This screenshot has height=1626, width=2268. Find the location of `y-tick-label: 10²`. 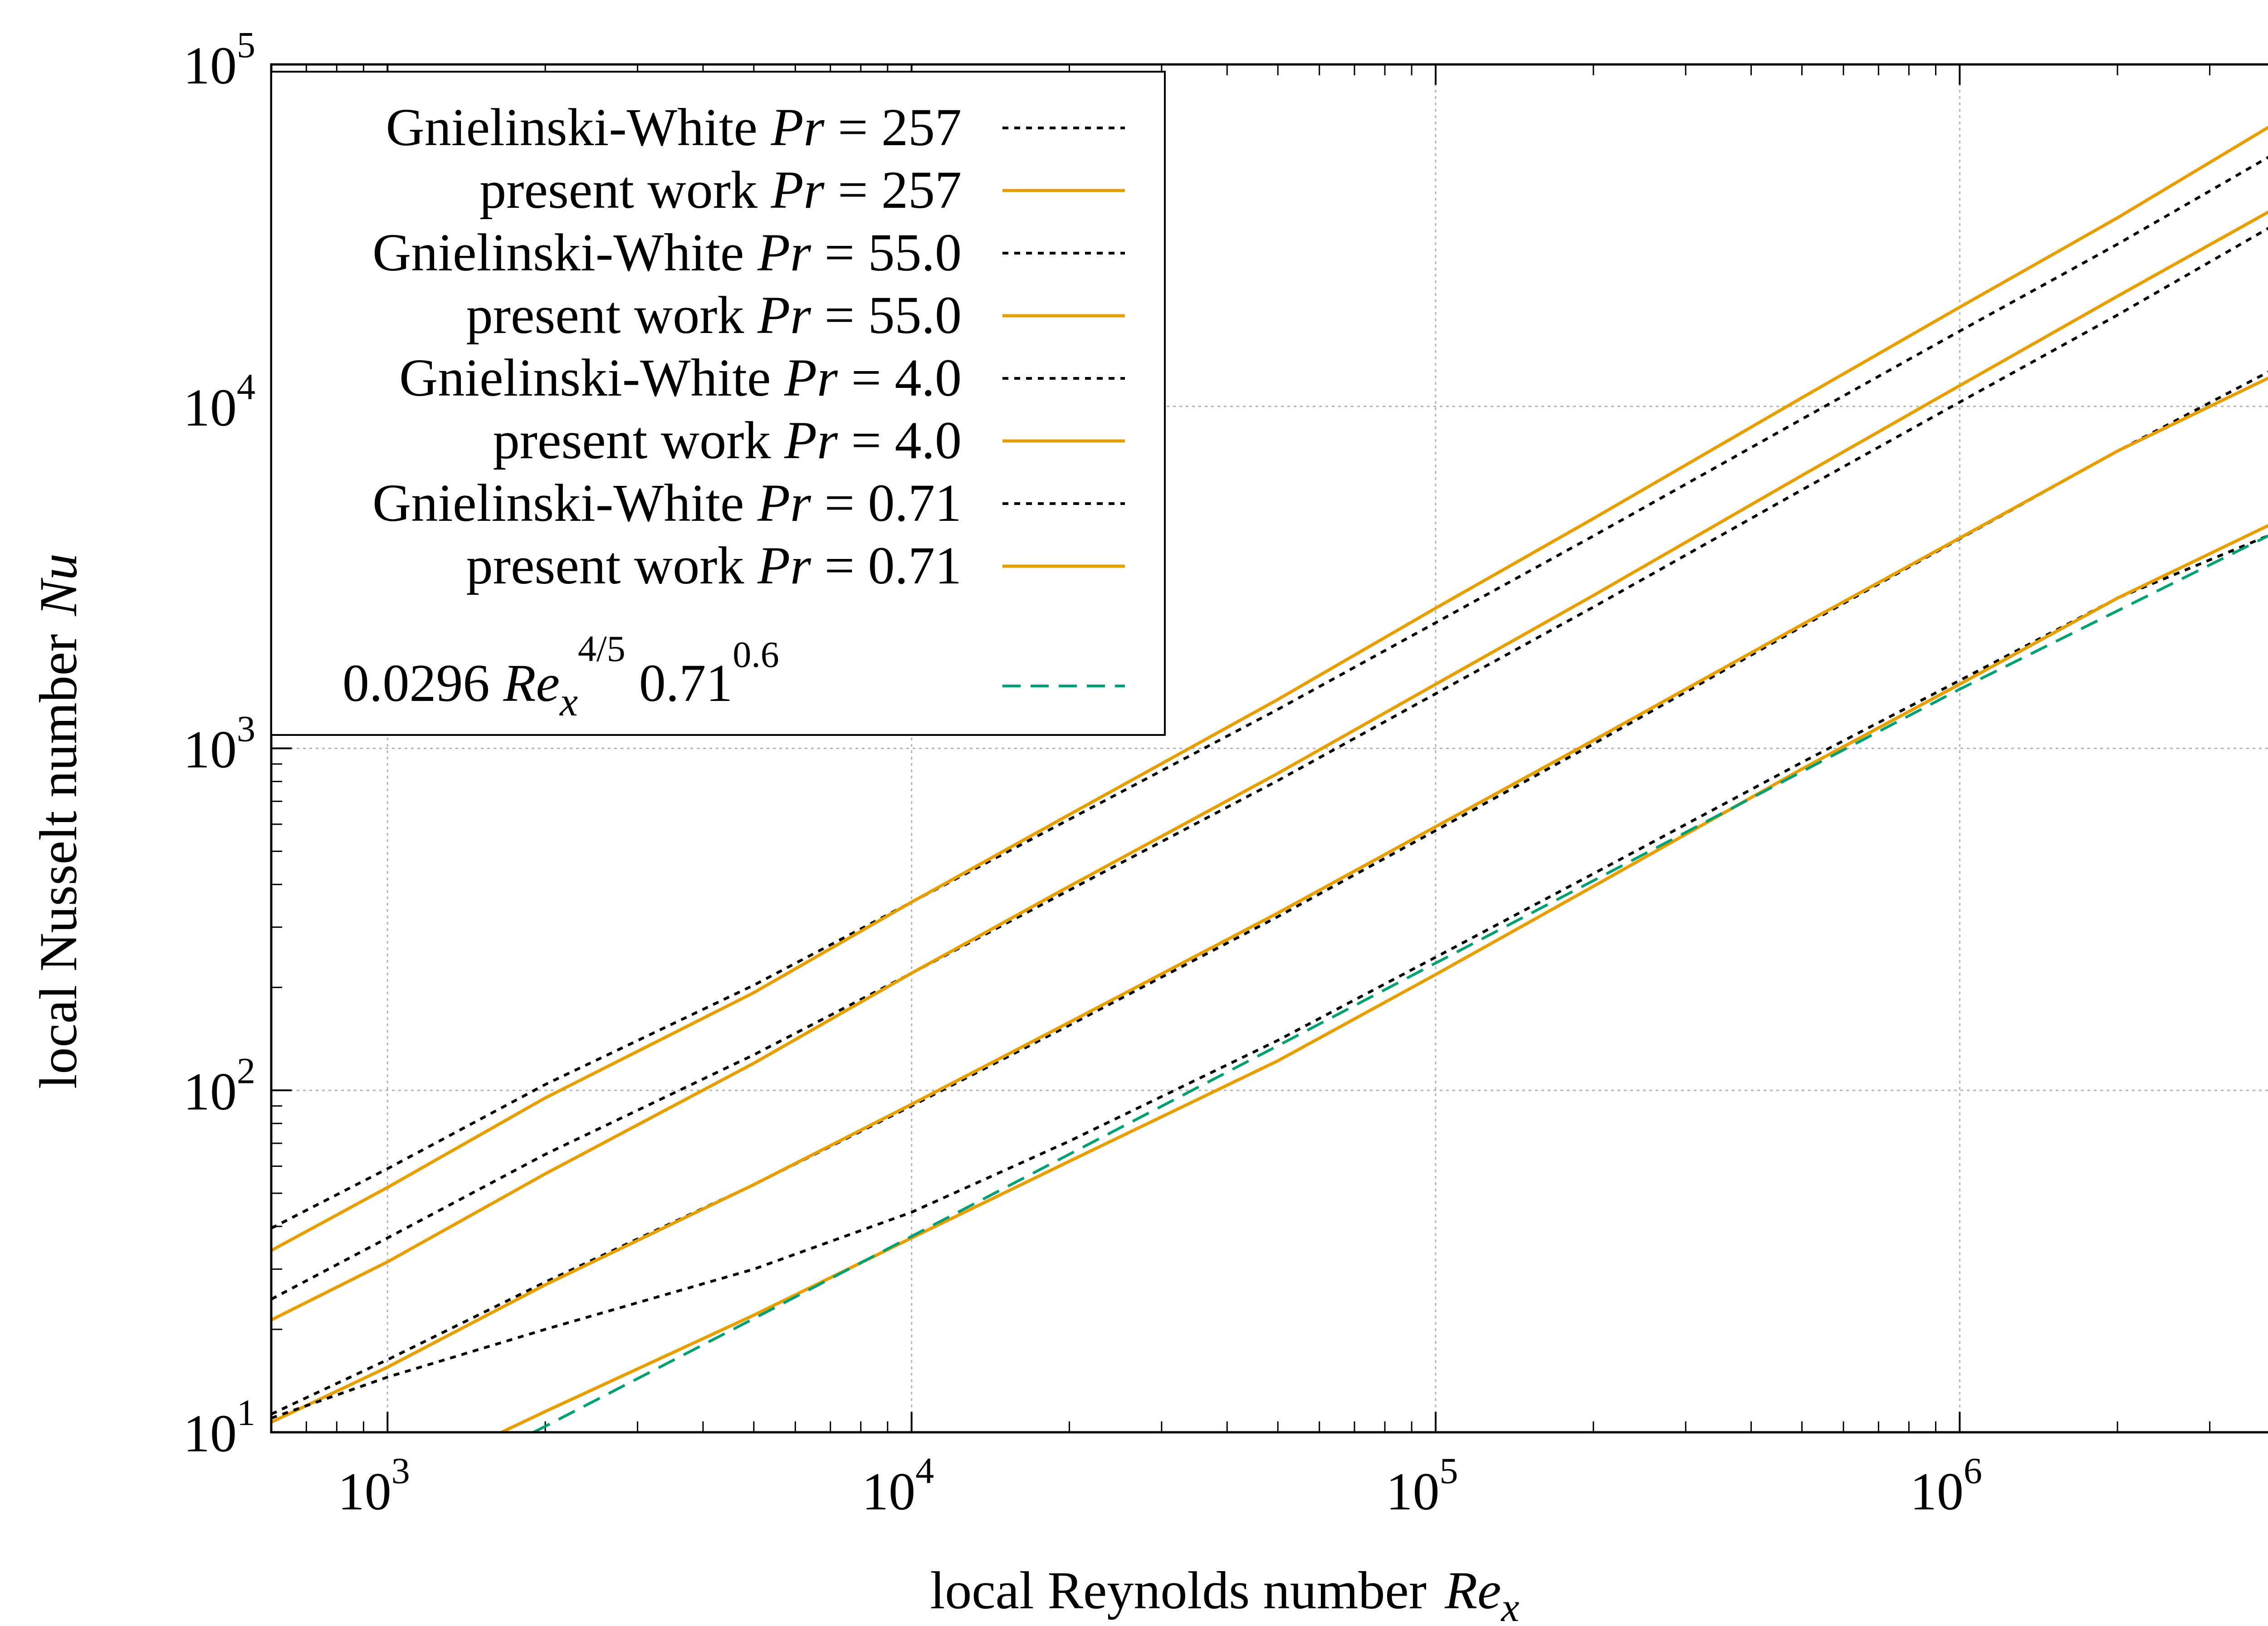

y-tick-label: 10² is located at coordinates (219, 1085).